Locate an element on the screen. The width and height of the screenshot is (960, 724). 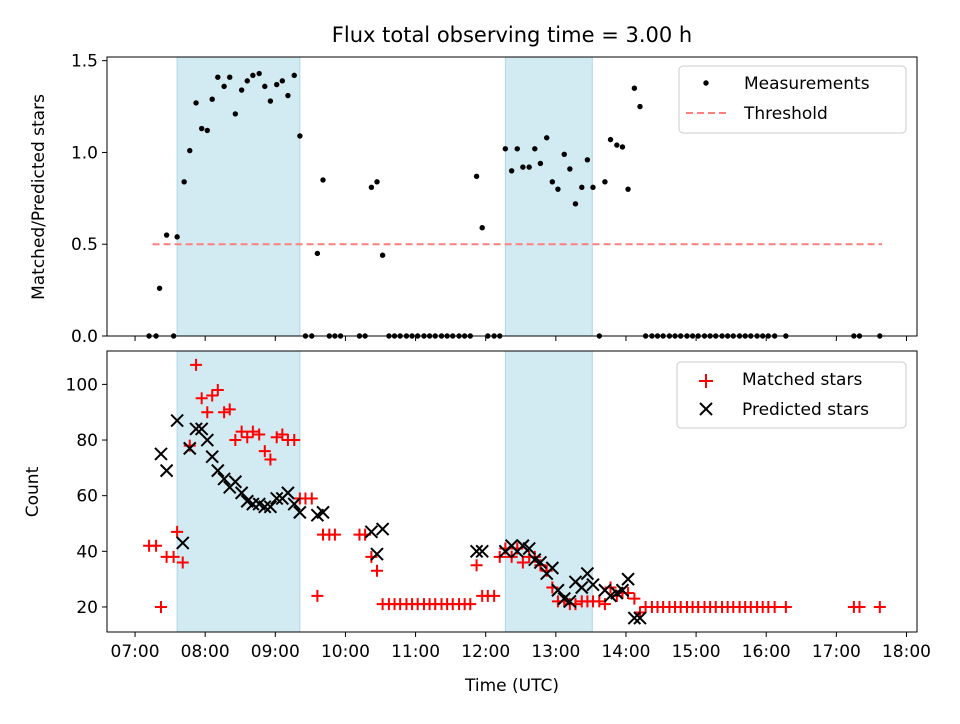
top-y-ticks: 0.0 0.5 1.0 1.5 is located at coordinates (89, 199).